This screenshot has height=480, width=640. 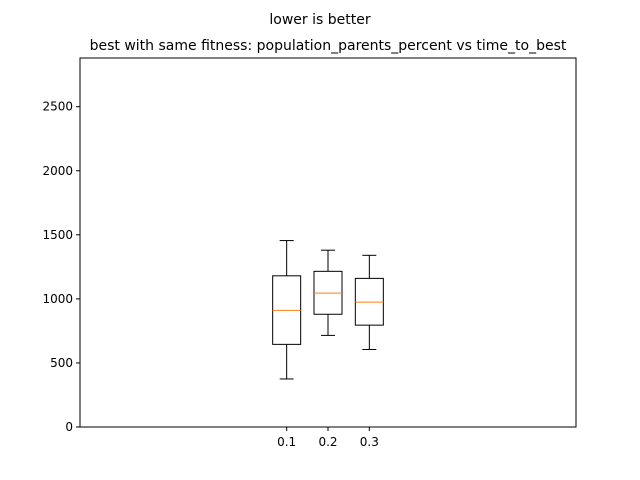 I want to click on y-tick-label: 2500, so click(x=57, y=107).